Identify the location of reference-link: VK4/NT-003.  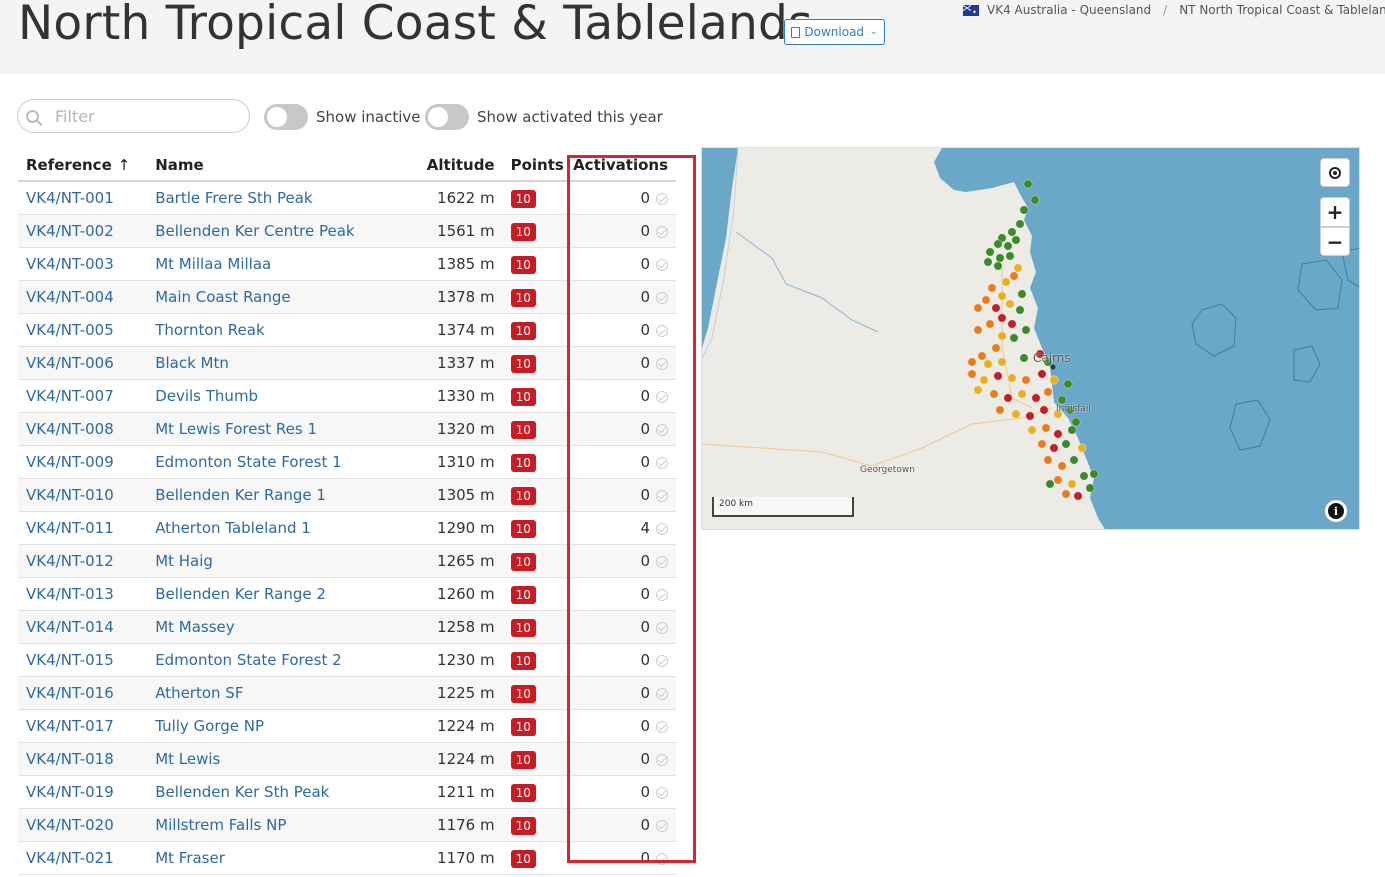
(70, 264).